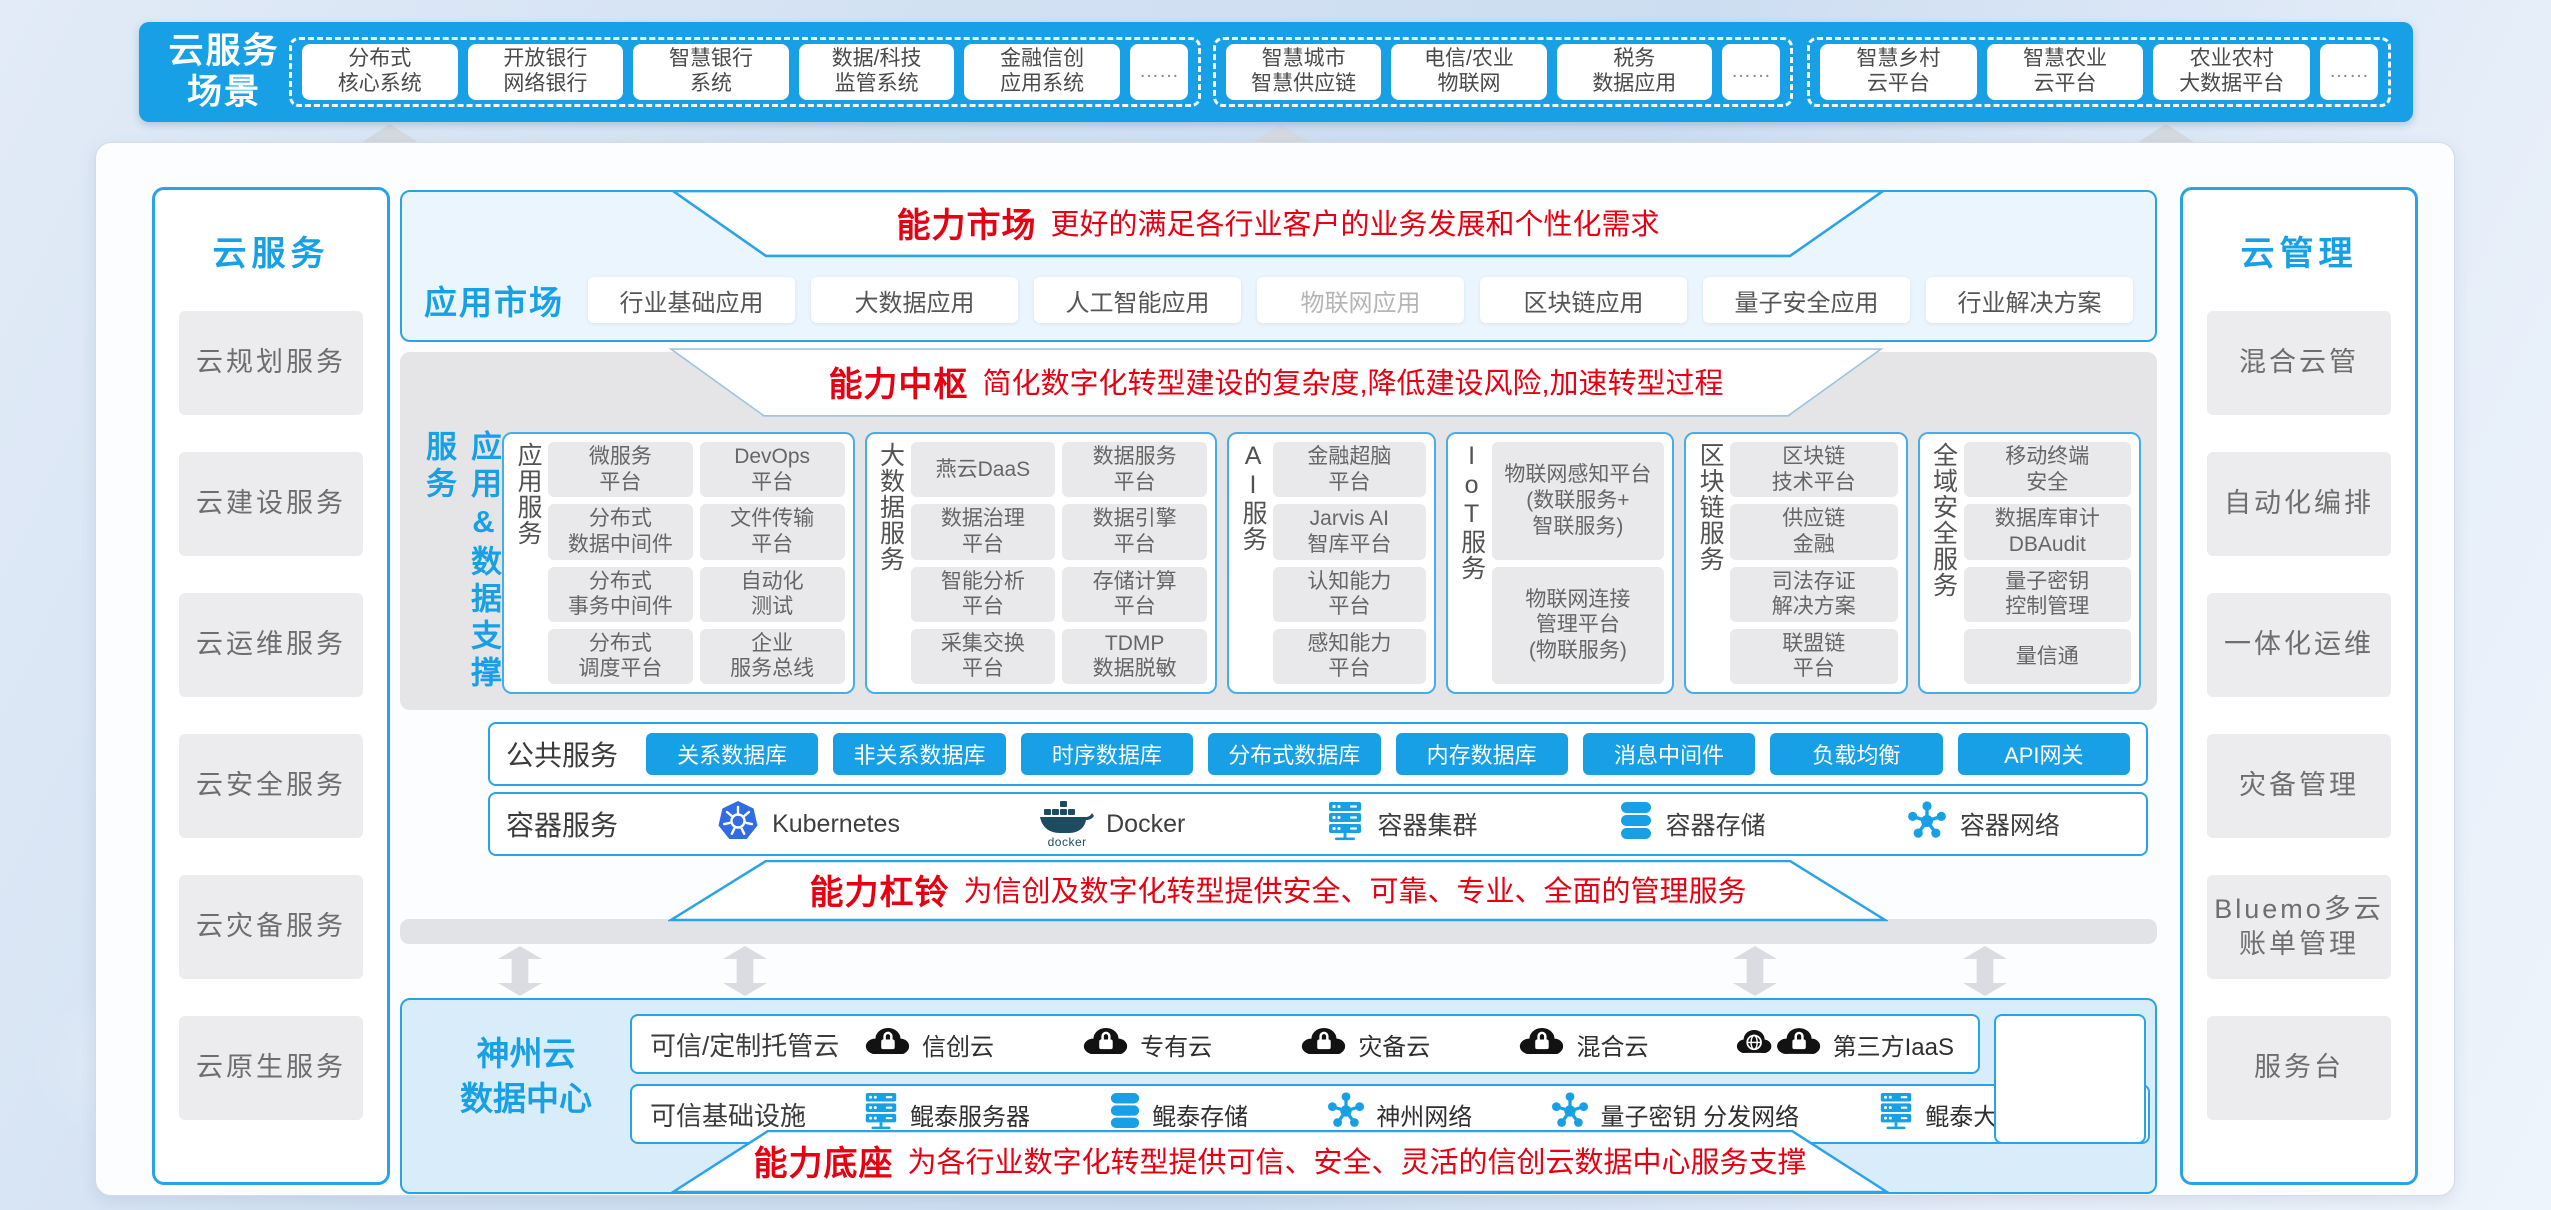 This screenshot has height=1210, width=2551. I want to click on public-service-pill: 时序数据库, so click(1107, 754).